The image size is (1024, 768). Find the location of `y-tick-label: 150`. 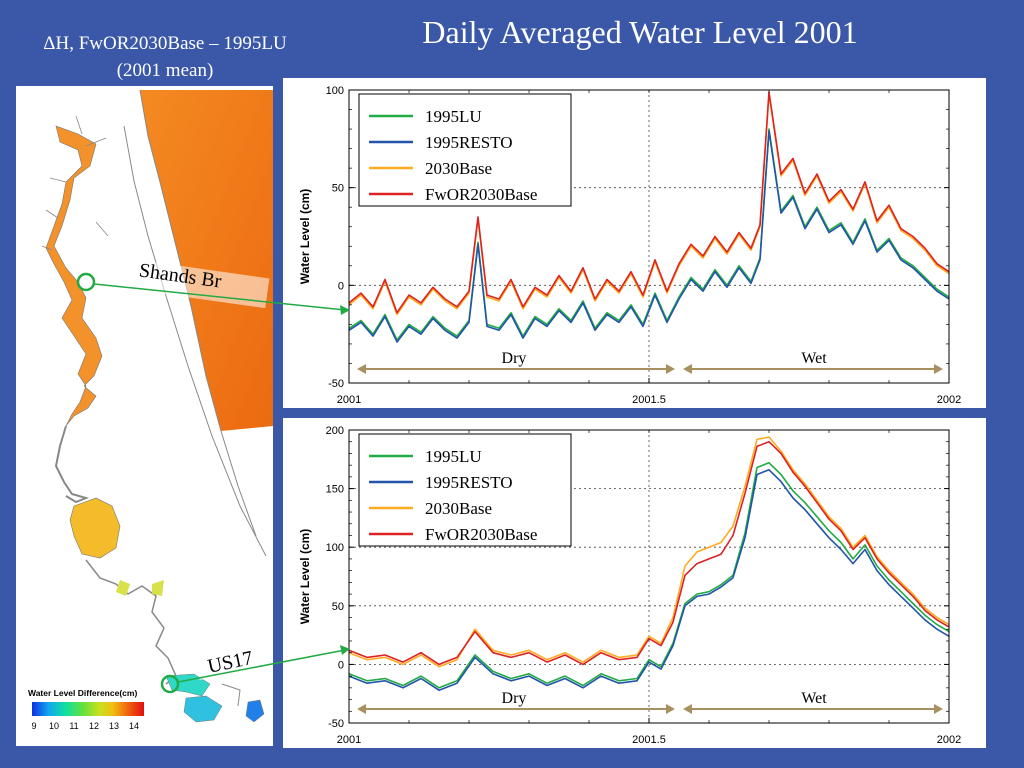

y-tick-label: 150 is located at coordinates (335, 490).